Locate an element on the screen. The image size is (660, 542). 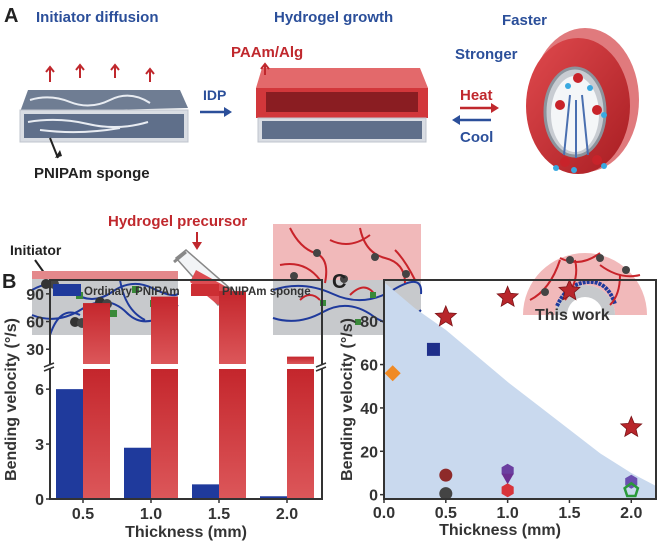
bent-hydrogel-ring is located at coordinates (582, 101).